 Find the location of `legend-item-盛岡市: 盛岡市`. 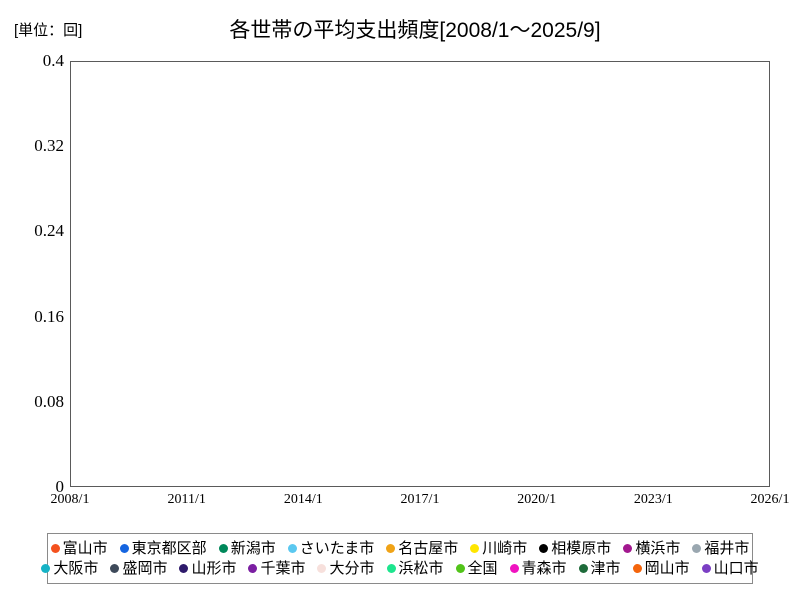

legend-item-盛岡市: 盛岡市 is located at coordinates (138, 568).